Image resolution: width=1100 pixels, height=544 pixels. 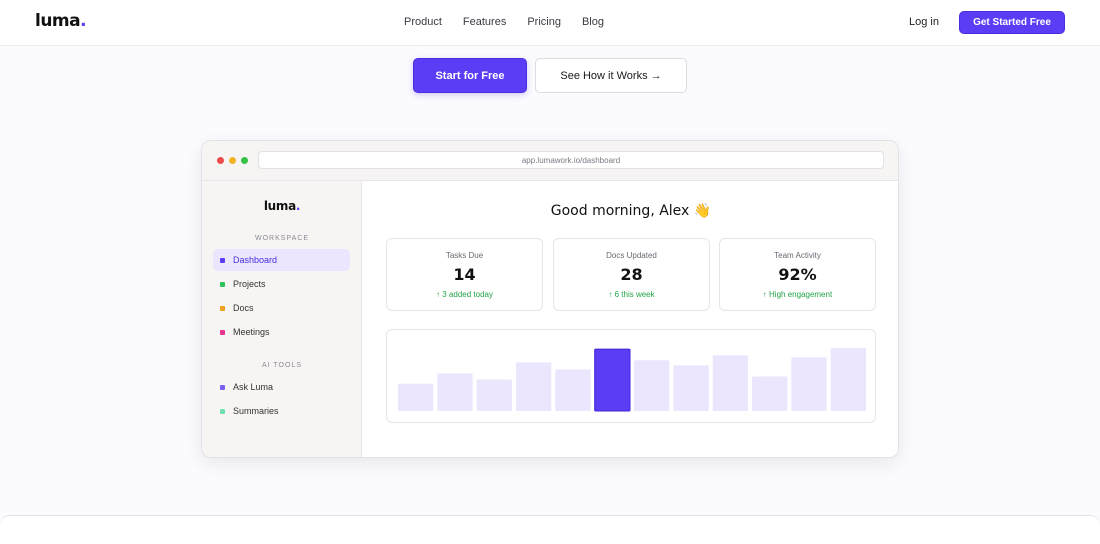 What do you see at coordinates (797, 255) in the screenshot?
I see `stat-label: Team Activity` at bounding box center [797, 255].